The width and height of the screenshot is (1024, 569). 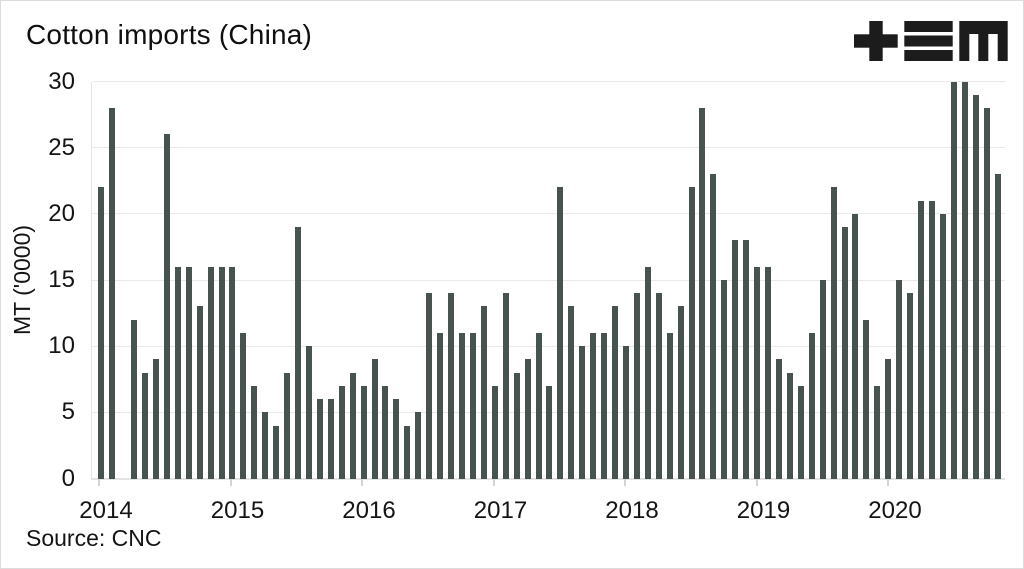 I want to click on y-tick-label-10: 10, so click(x=61, y=346).